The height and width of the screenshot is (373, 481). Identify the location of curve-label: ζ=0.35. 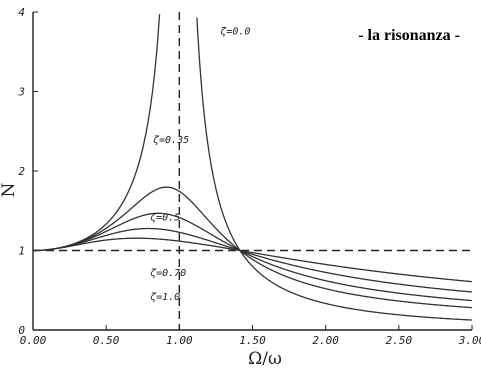
(171, 140).